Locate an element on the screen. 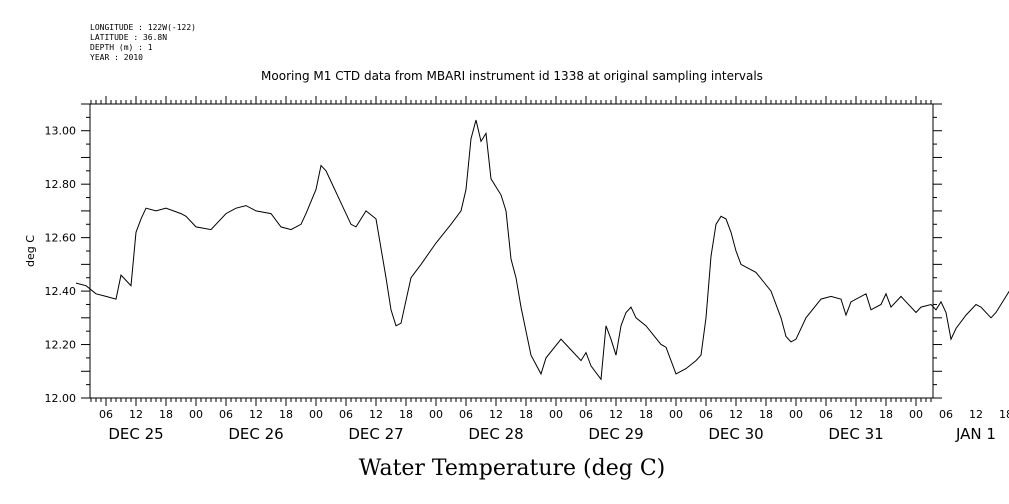 Image resolution: width=1009 pixels, height=504 pixels. y-tick-label: 12.40 is located at coordinates (61, 291).